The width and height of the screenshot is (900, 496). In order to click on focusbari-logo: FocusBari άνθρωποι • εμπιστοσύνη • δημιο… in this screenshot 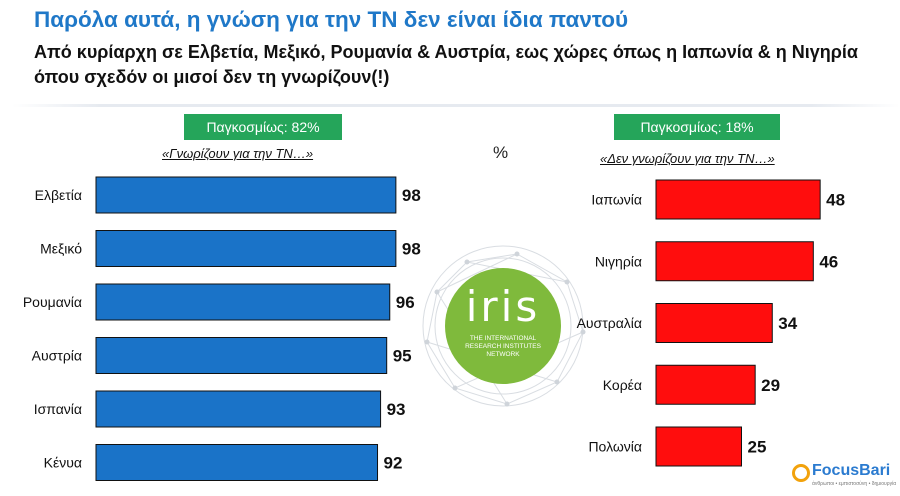, I will do `click(844, 477)`.